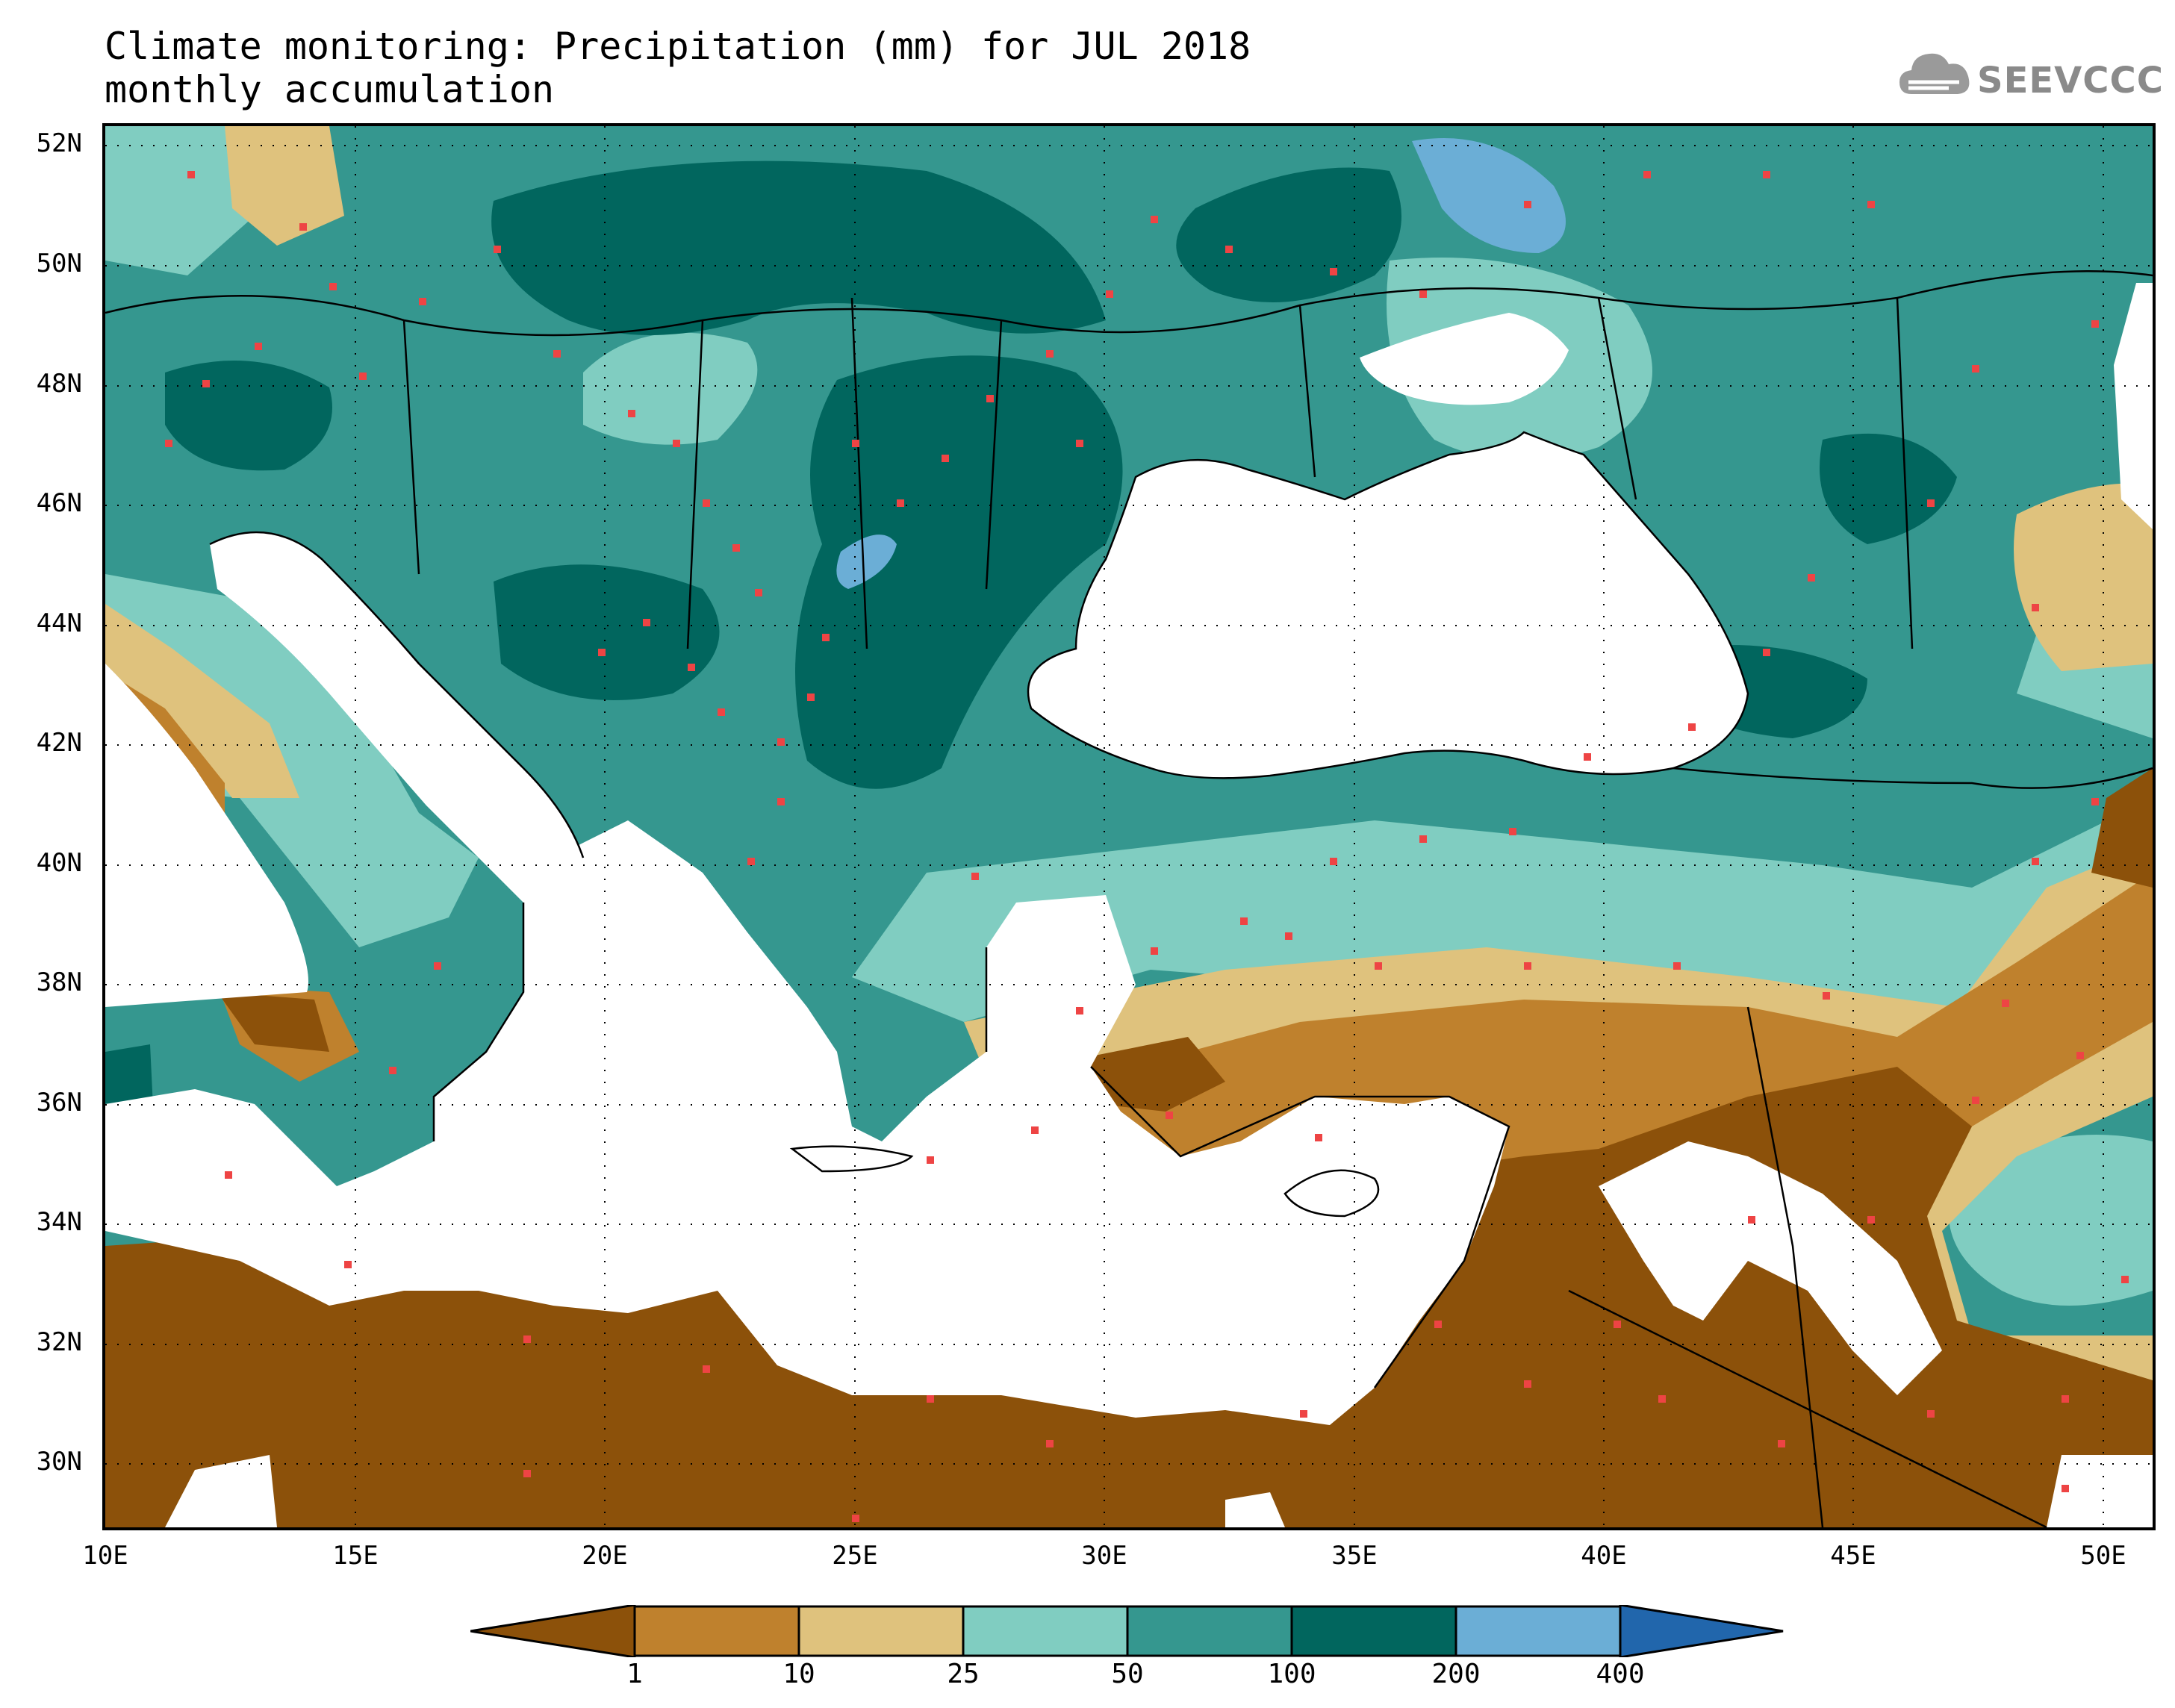 The image size is (2175, 1708). Describe the element at coordinates (206, 835) in the screenshot. I see `tyrrhenian-sea` at that location.